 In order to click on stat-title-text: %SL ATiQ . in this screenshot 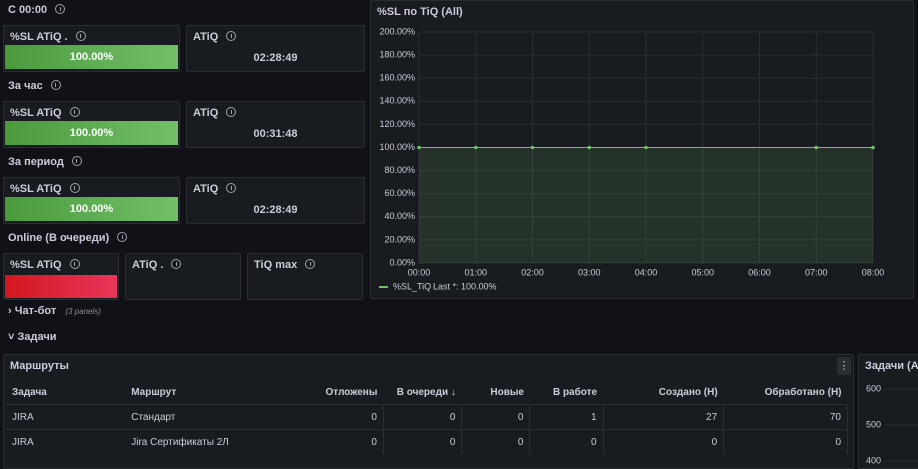, I will do `click(39, 37)`.